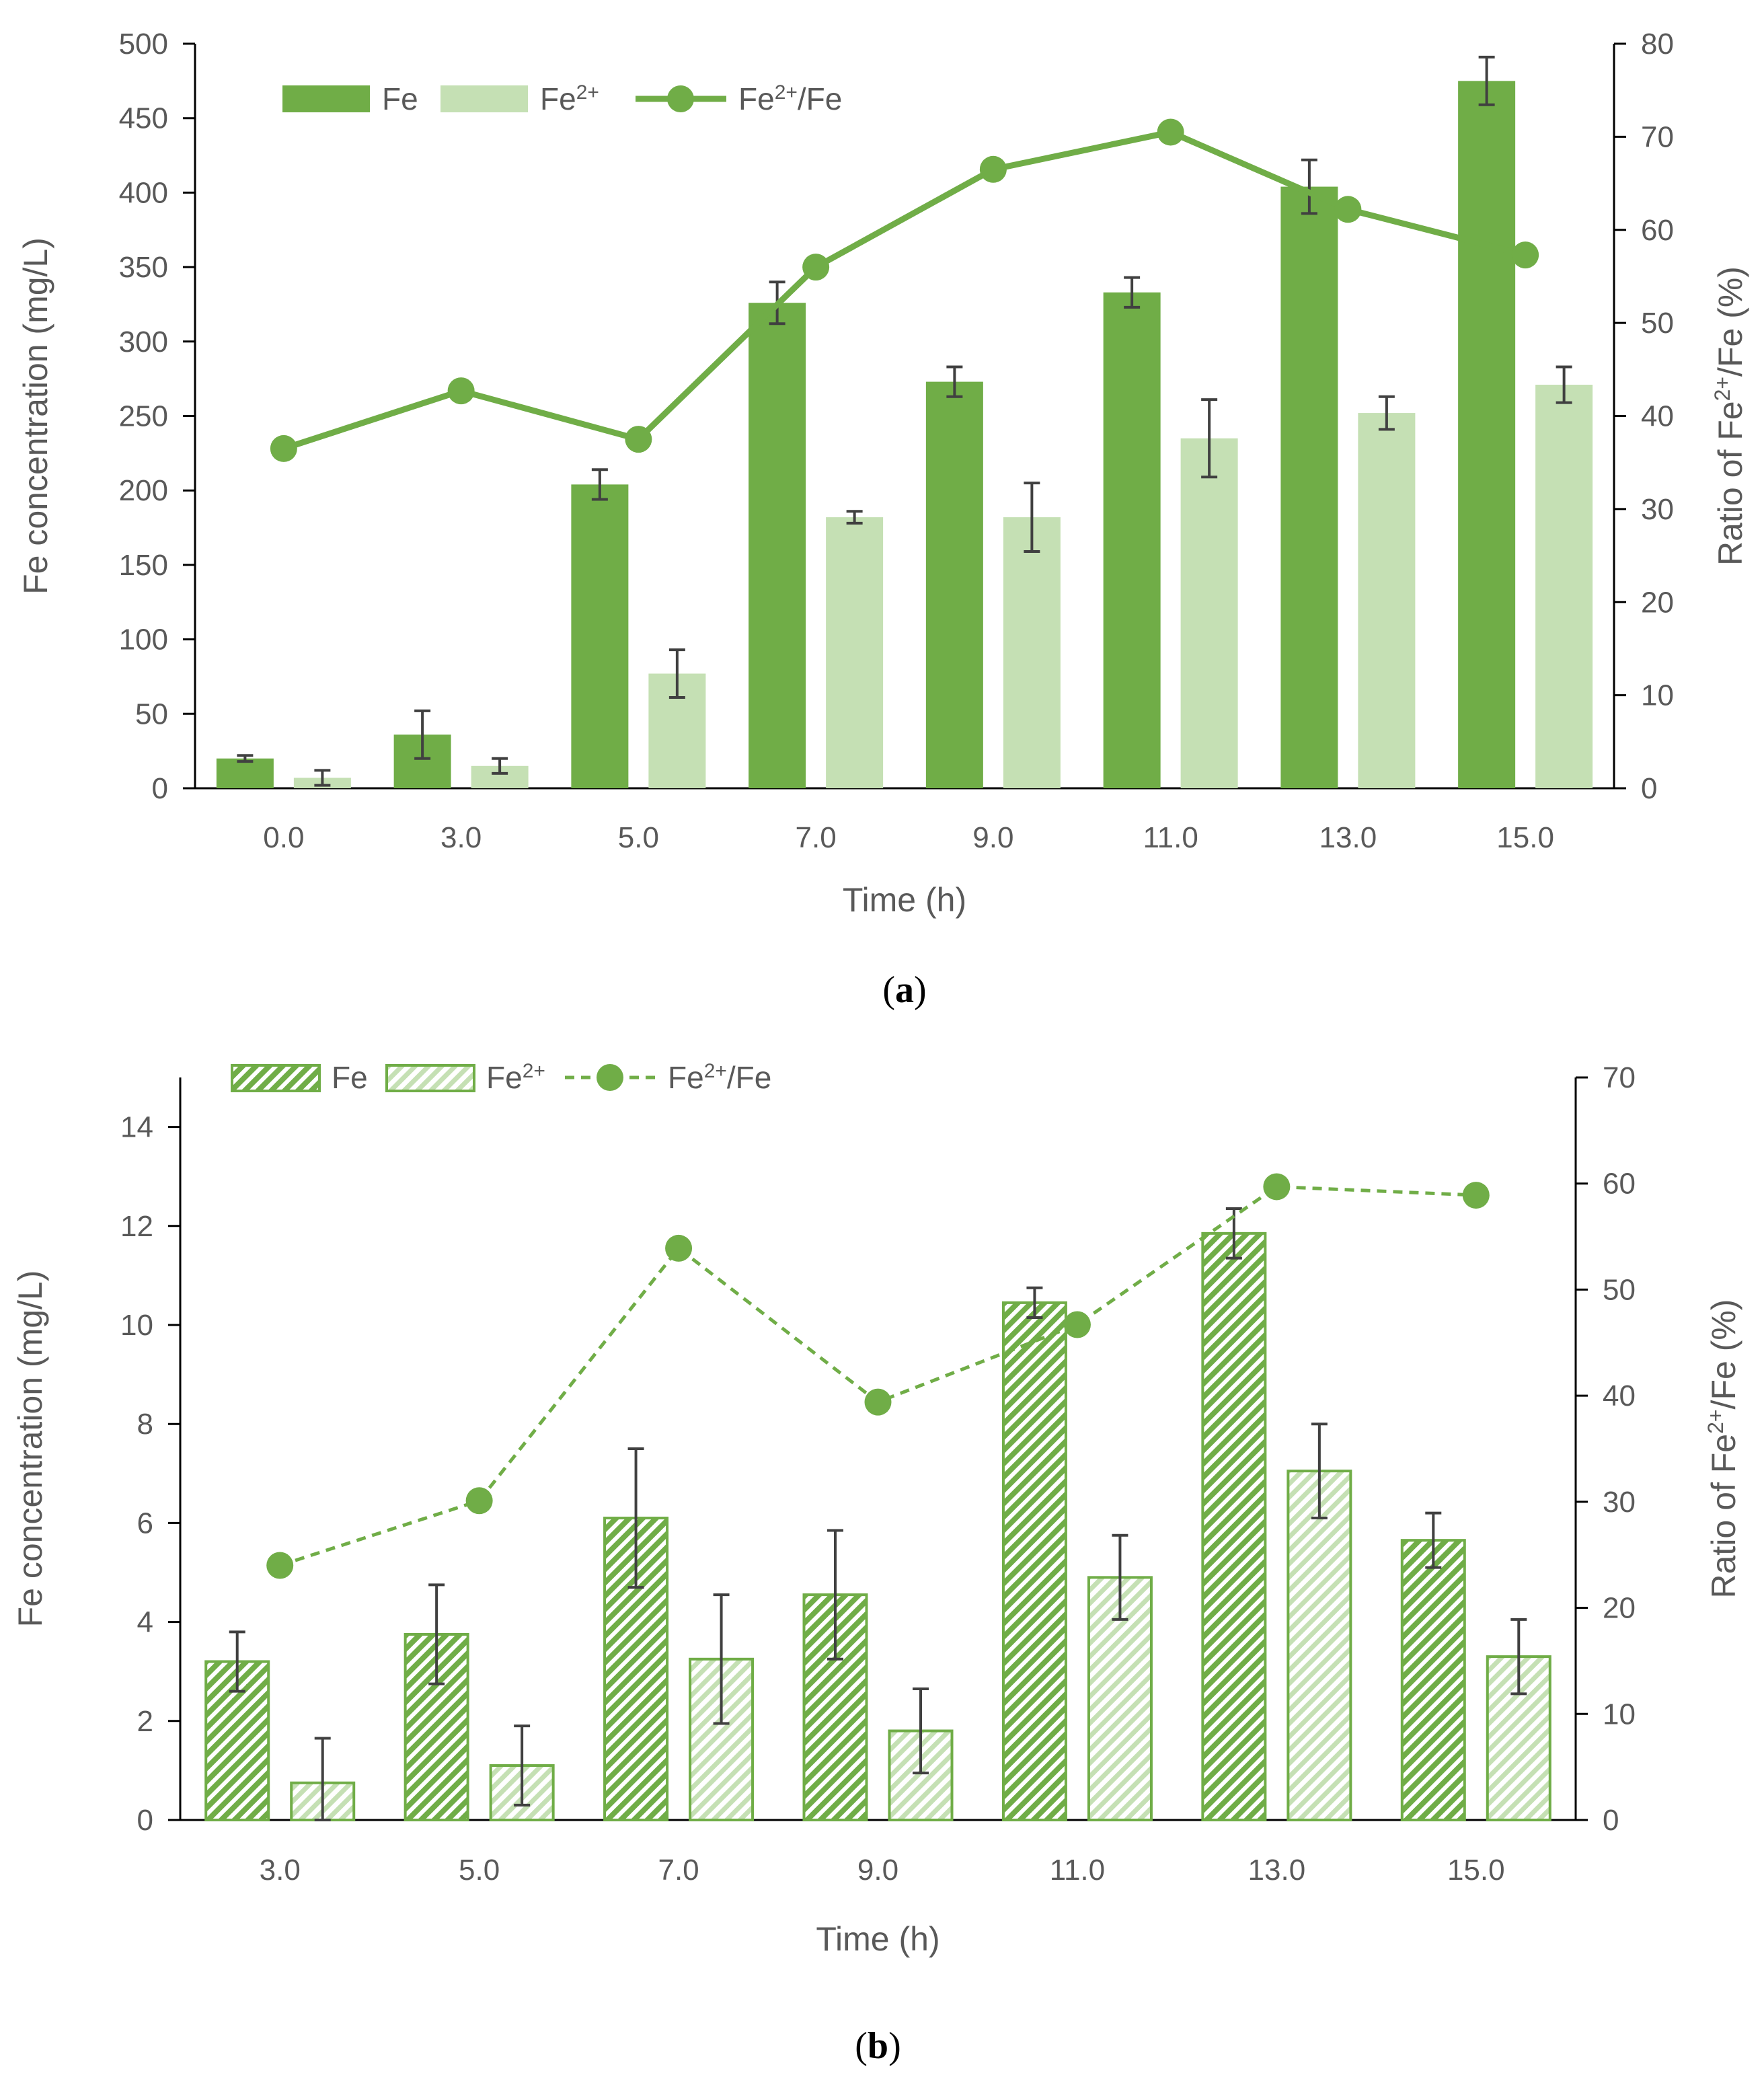 Image resolution: width=1764 pixels, height=2087 pixels. I want to click on legend-sup: 2+, so click(786, 92).